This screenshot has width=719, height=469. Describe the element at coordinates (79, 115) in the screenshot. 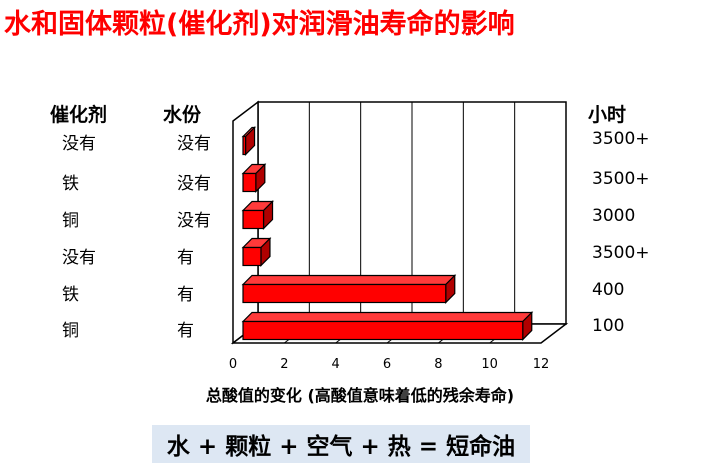

I see `catalyst-header: 催化剂` at that location.